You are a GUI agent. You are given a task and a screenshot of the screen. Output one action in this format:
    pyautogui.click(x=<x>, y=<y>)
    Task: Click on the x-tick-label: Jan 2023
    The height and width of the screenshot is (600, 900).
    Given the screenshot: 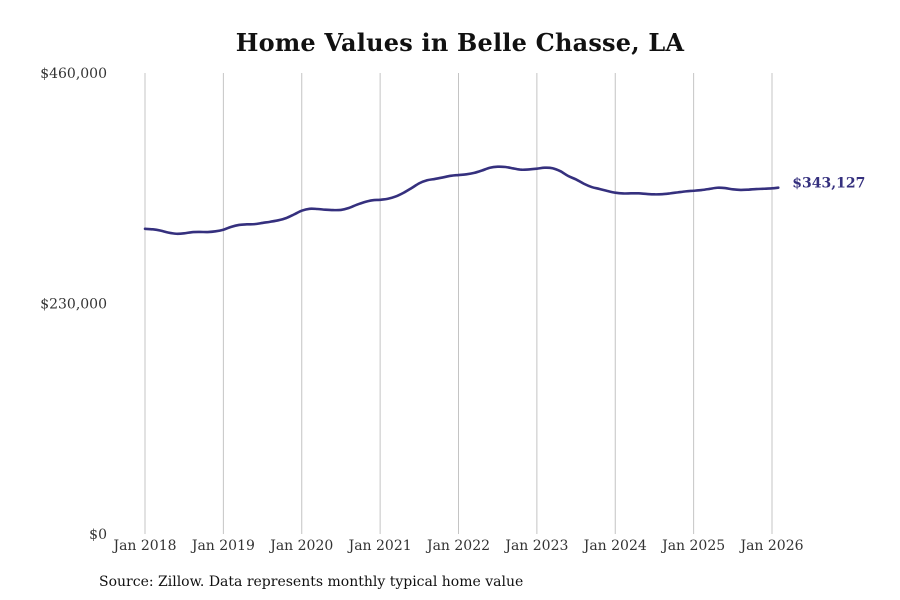 What is the action you would take?
    pyautogui.click(x=535, y=546)
    